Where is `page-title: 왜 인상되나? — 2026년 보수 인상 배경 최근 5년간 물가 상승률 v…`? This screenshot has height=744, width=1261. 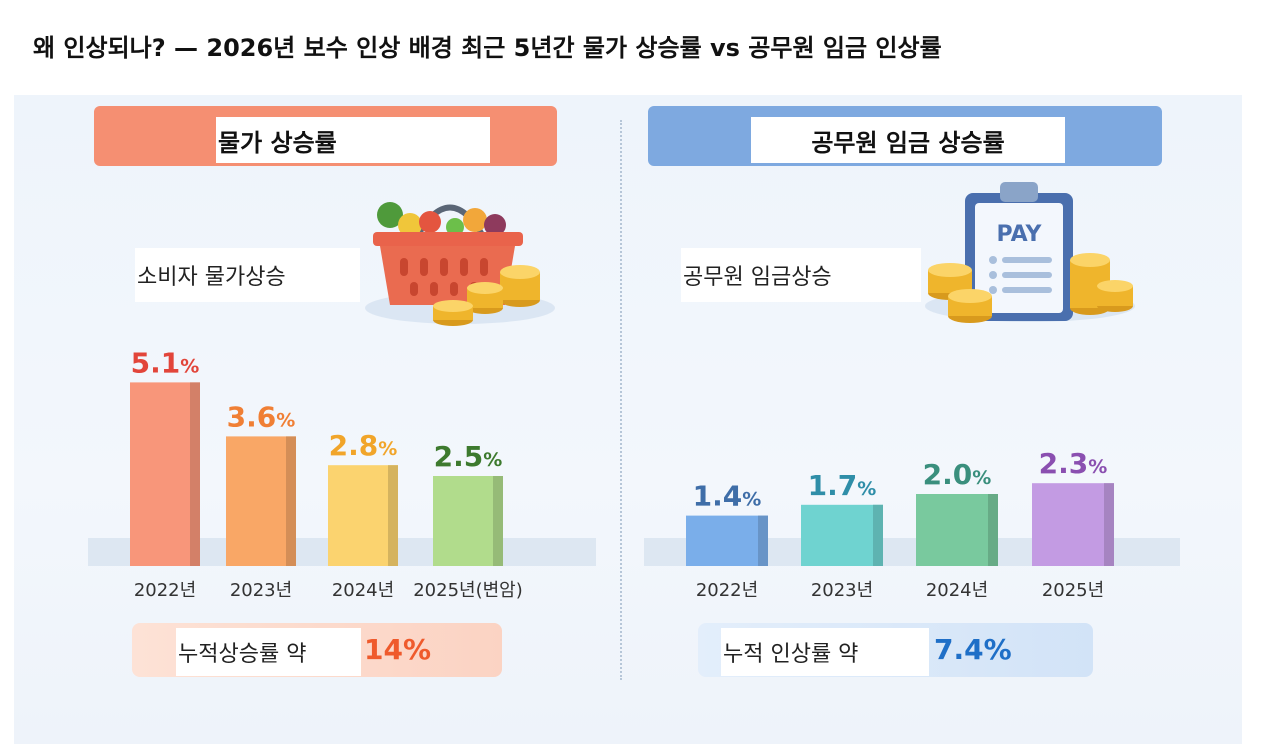
page-title: 왜 인상되나? — 2026년 보수 인상 배경 최근 5년간 물가 상승률 v… is located at coordinates (487, 48).